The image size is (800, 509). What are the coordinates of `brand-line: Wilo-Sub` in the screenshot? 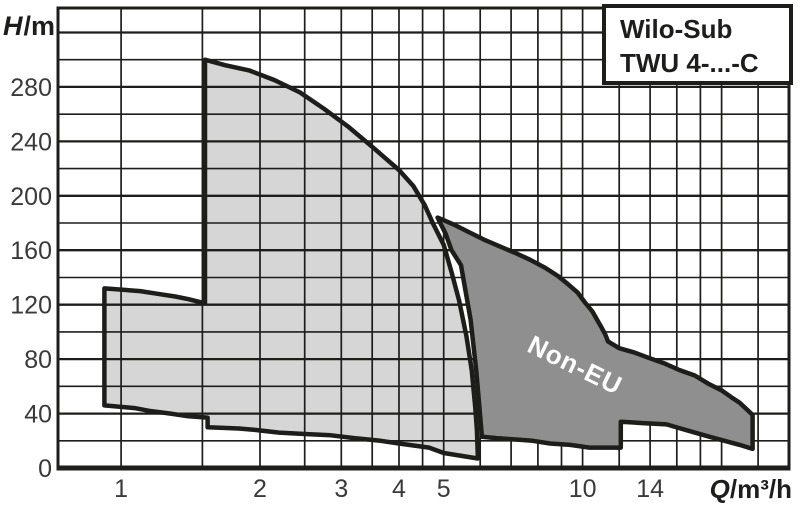 It's located at (676, 29).